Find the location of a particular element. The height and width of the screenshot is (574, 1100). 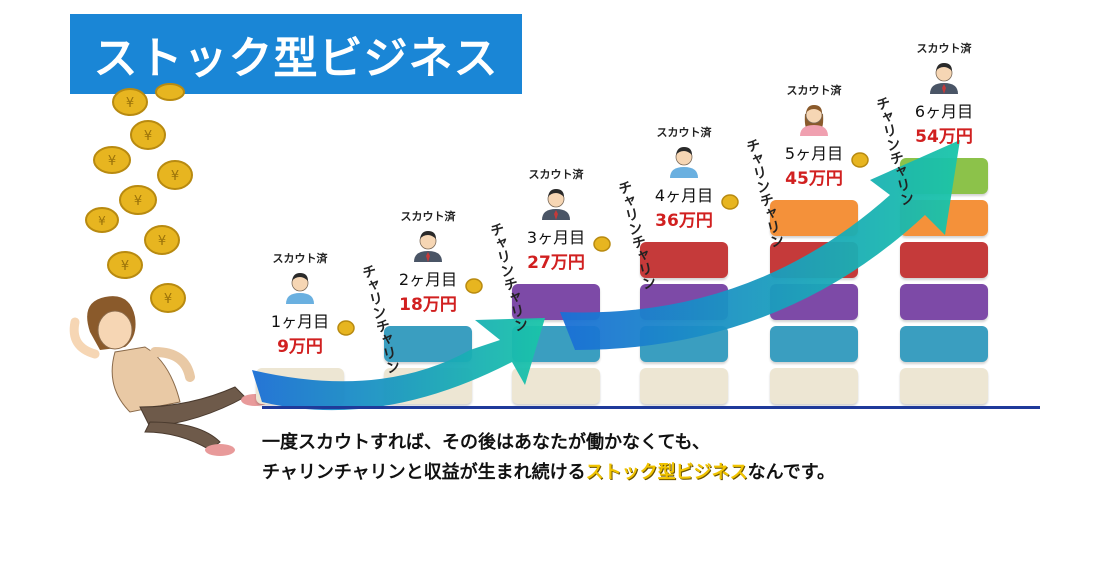

month-label: 4ヶ月目 is located at coordinates (684, 195).